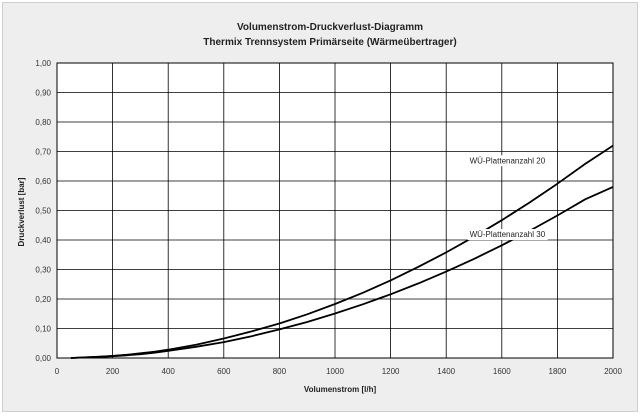 Image resolution: width=642 pixels, height=416 pixels. Describe the element at coordinates (43, 270) in the screenshot. I see `y-tick-label: 0,30` at that location.